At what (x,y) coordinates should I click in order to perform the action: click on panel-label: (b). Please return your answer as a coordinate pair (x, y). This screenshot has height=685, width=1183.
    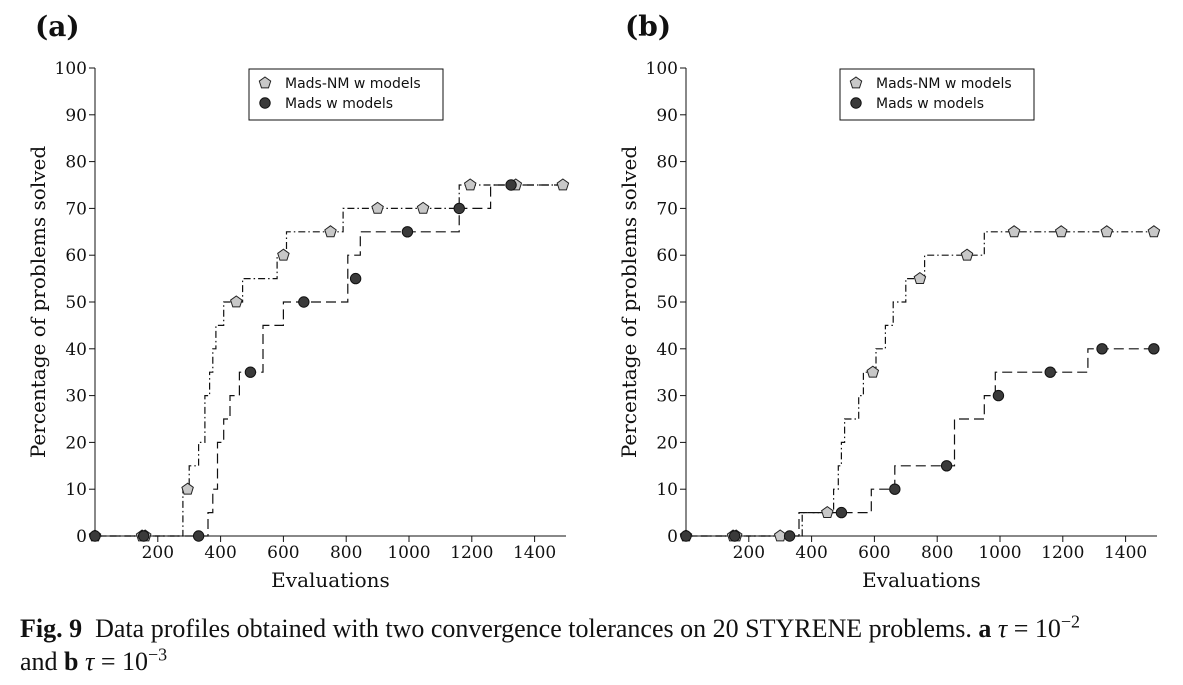
    Looking at the image, I should click on (648, 26).